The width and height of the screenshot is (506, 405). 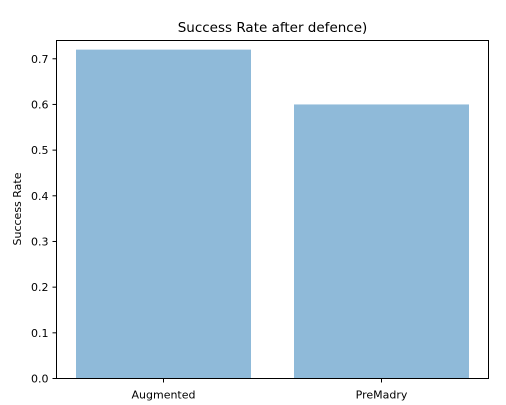 What do you see at coordinates (40, 333) in the screenshot?
I see `y-tick-label: 0.1` at bounding box center [40, 333].